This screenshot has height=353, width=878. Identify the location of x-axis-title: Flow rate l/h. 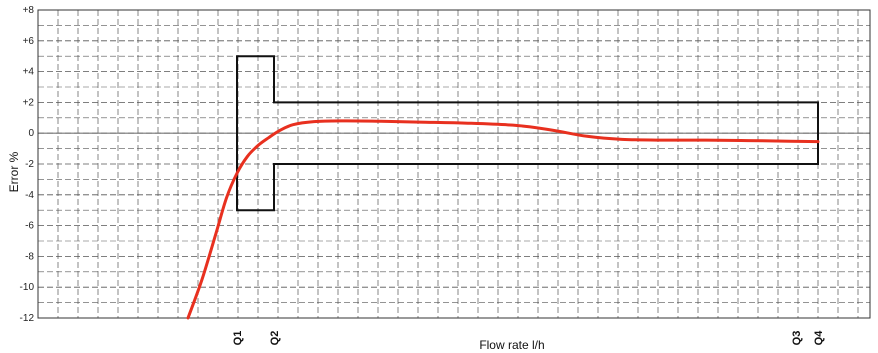
(511, 345).